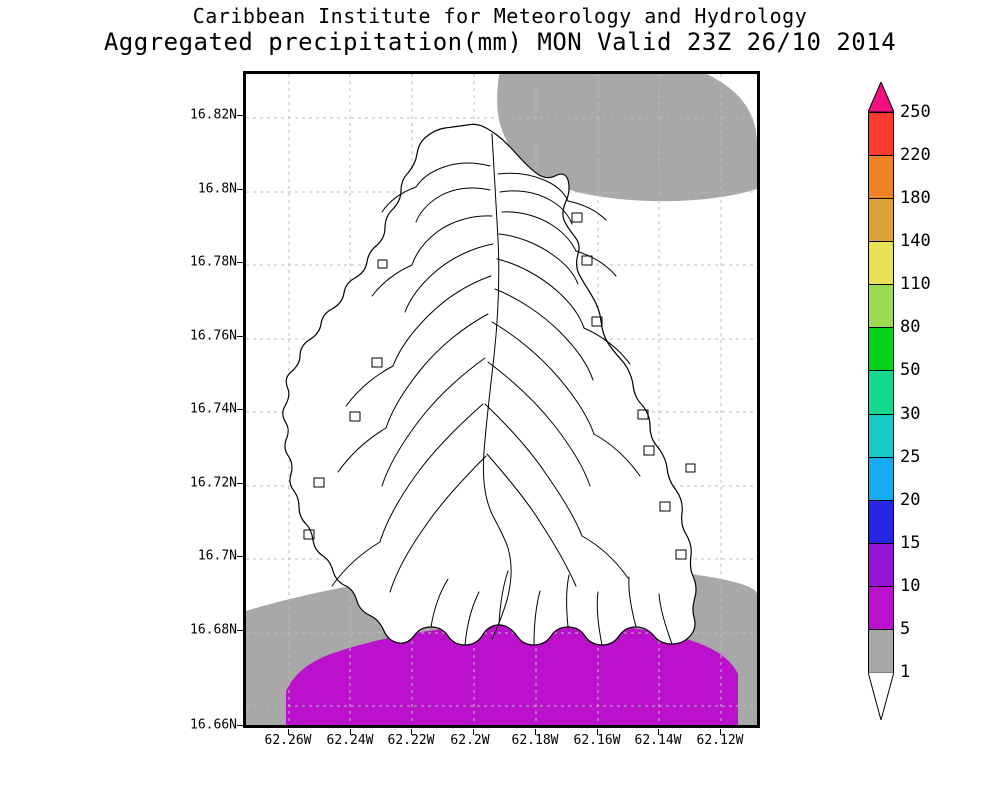 The image size is (1000, 800). I want to click on y-tick-label: 16.82N, so click(213, 115).